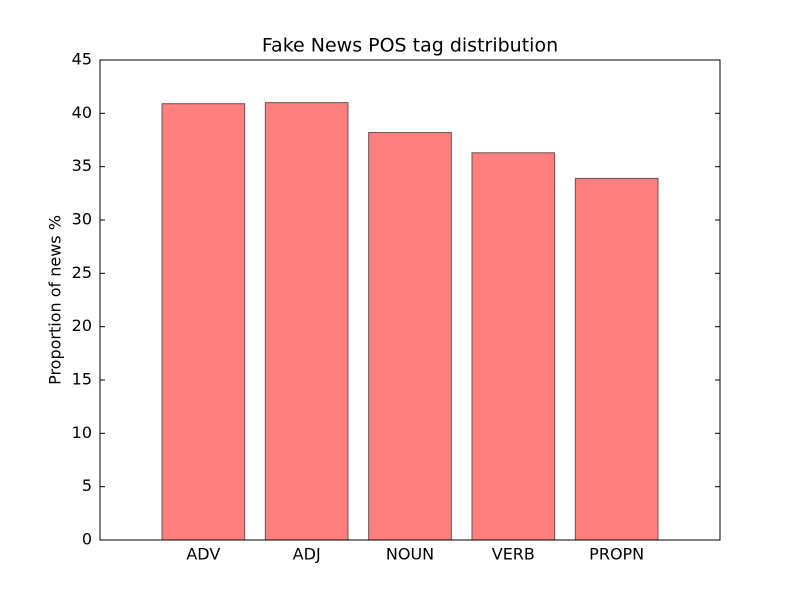  What do you see at coordinates (82, 219) in the screenshot?
I see `y-tick-label: 30` at bounding box center [82, 219].